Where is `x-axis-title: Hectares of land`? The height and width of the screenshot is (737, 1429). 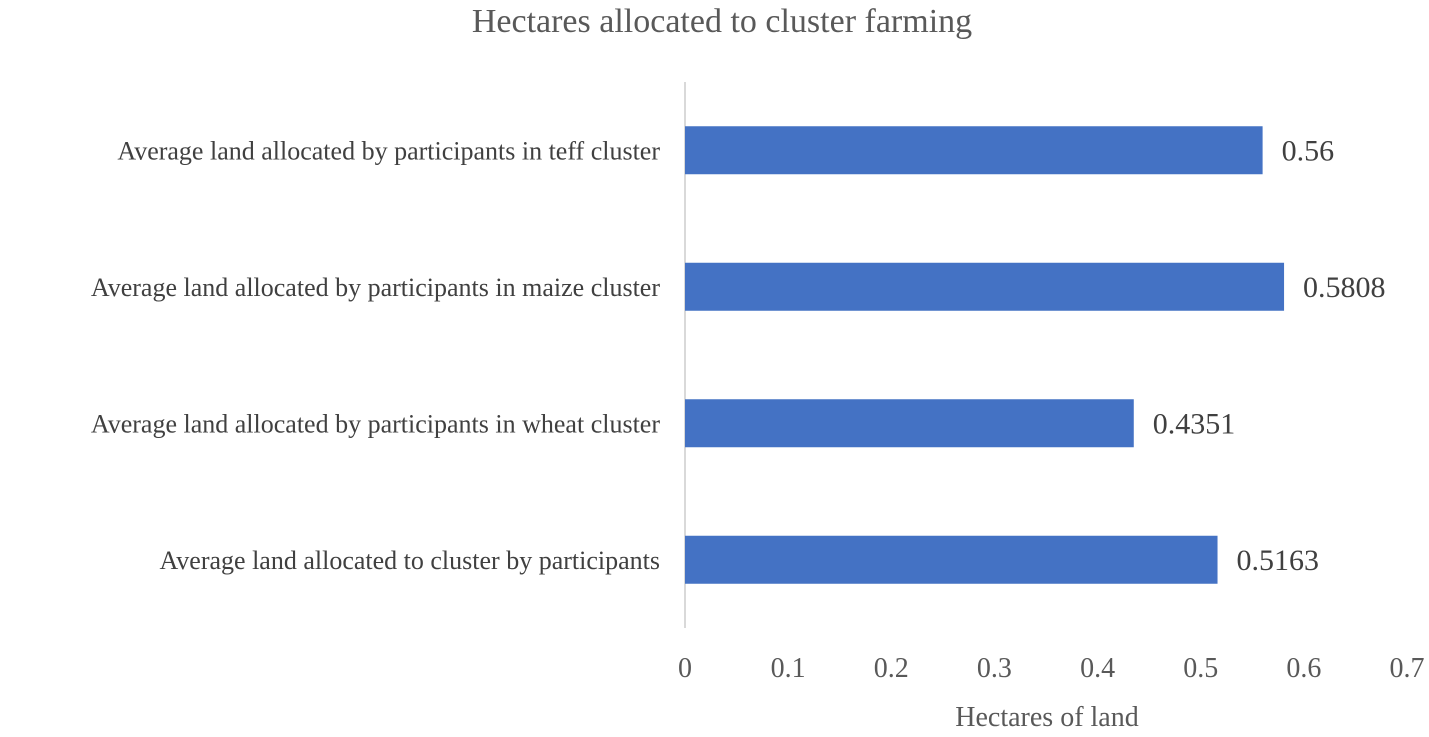
x-axis-title: Hectares of land is located at coordinates (1046, 717).